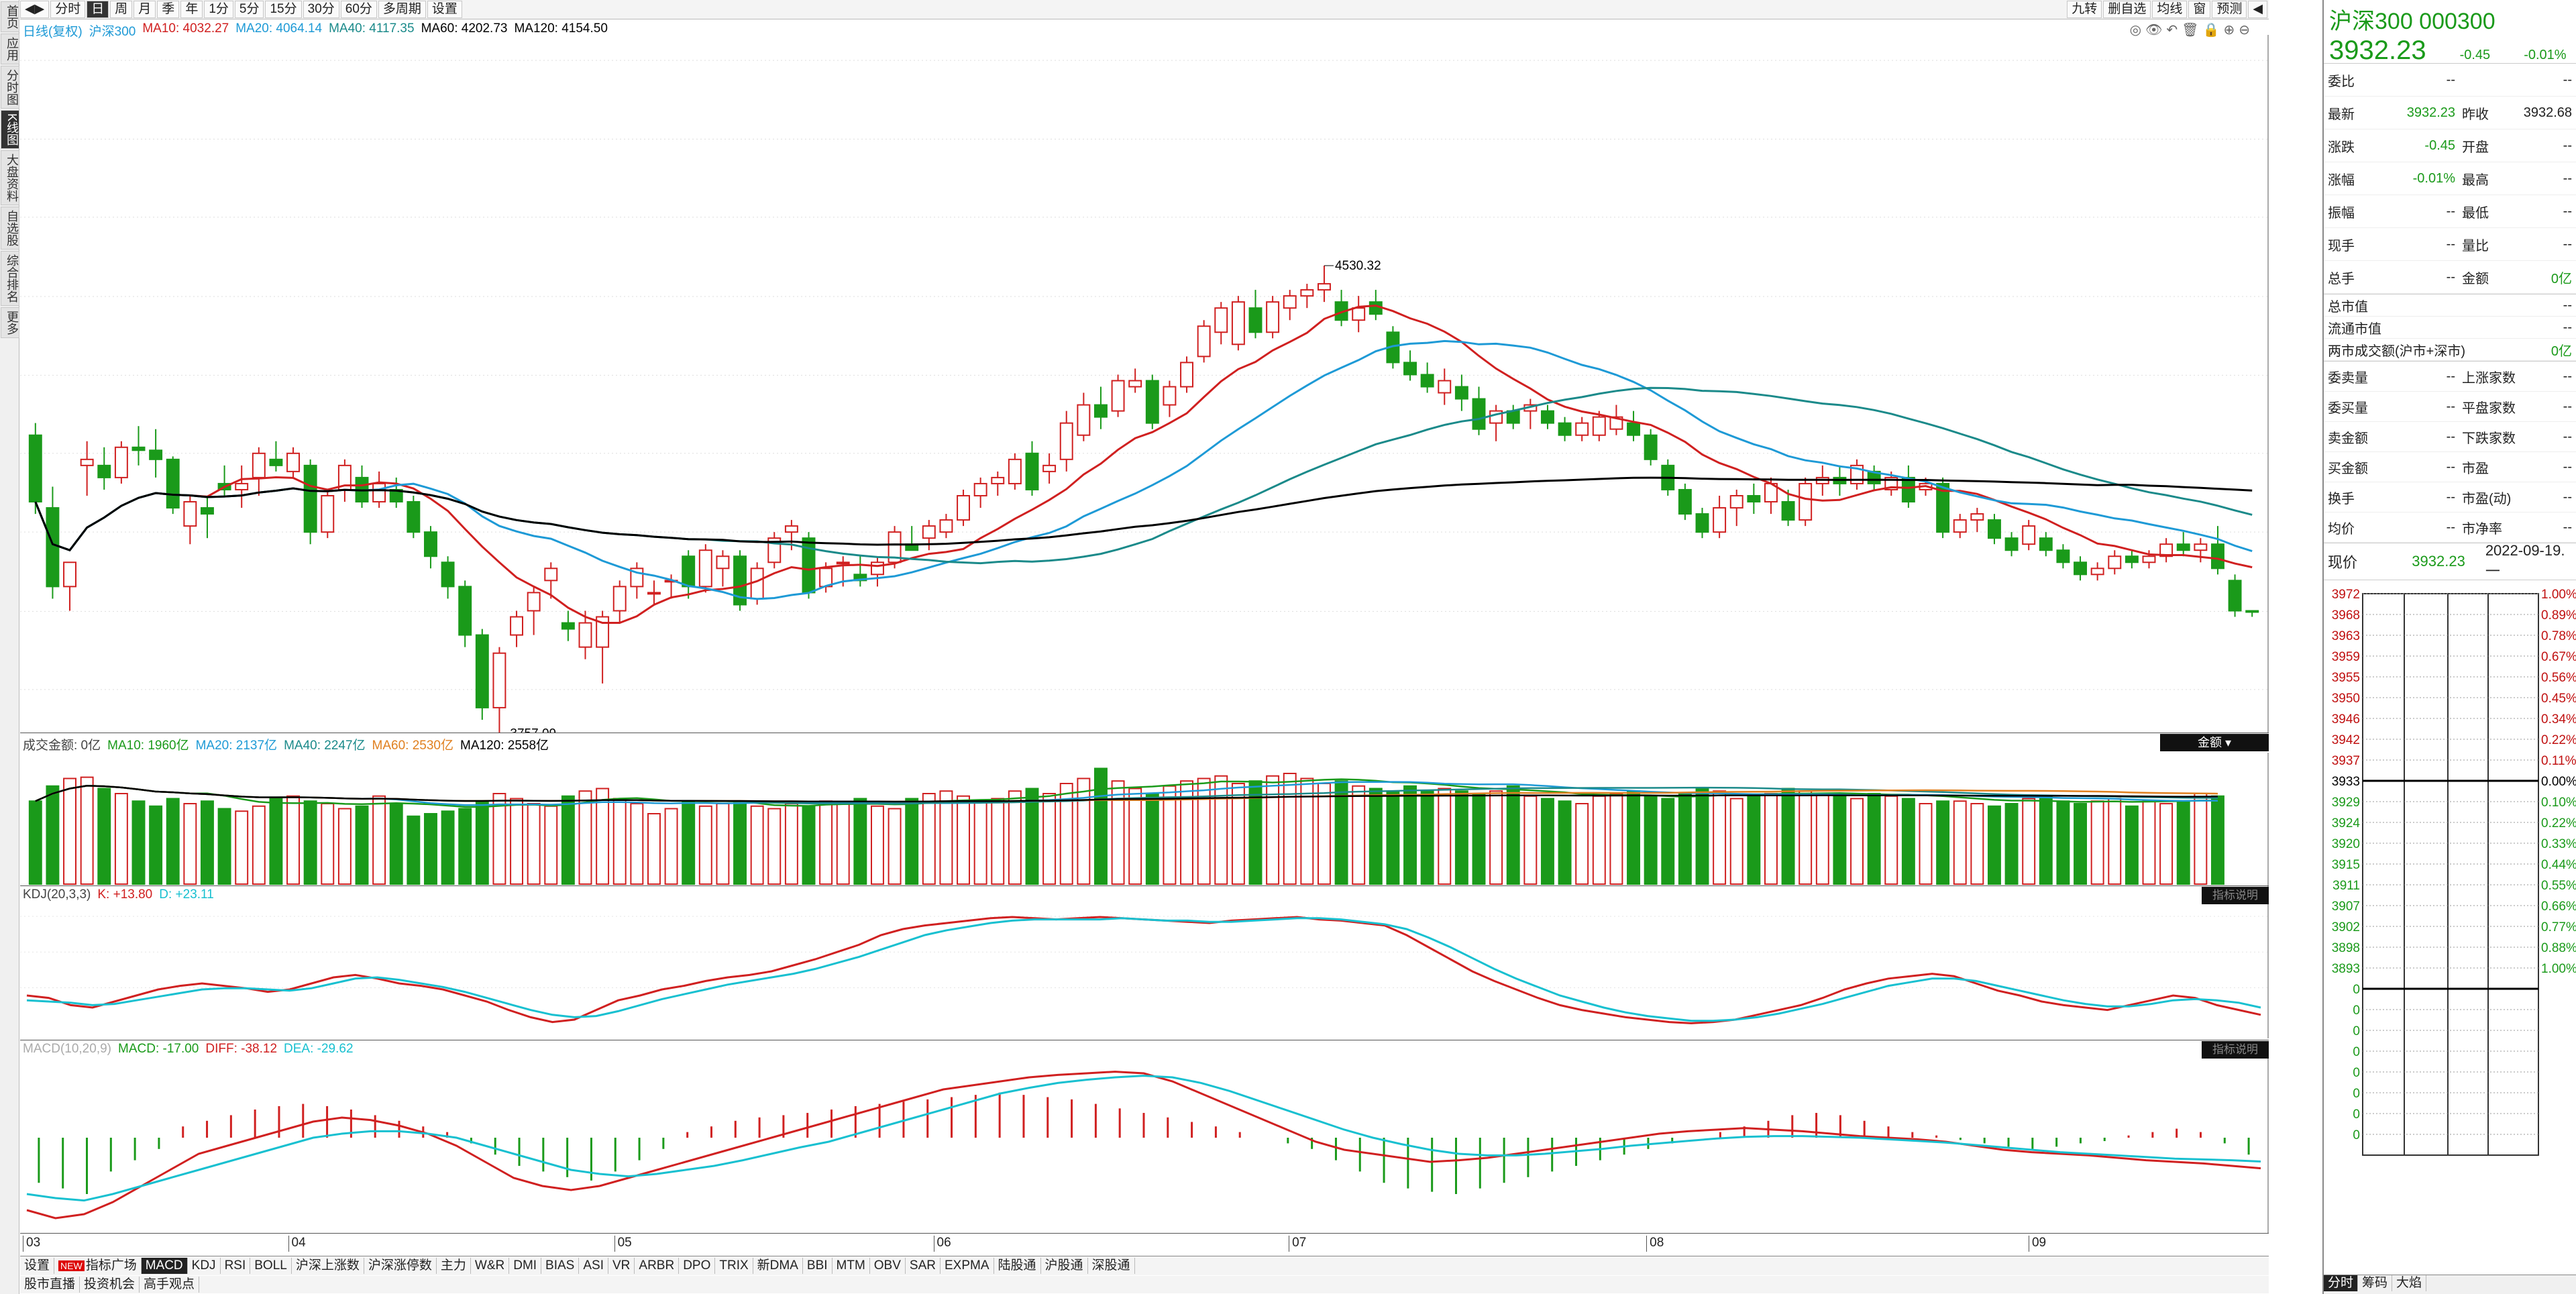  Describe the element at coordinates (358, 9) in the screenshot. I see `period-button: 60分` at that location.